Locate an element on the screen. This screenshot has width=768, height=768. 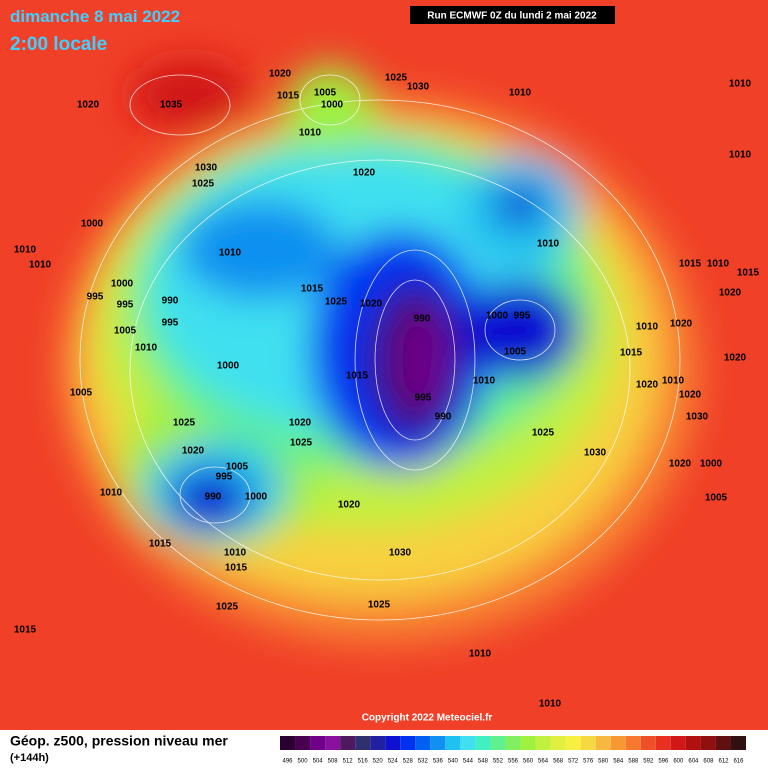
scale-label: 512 is located at coordinates (348, 762).